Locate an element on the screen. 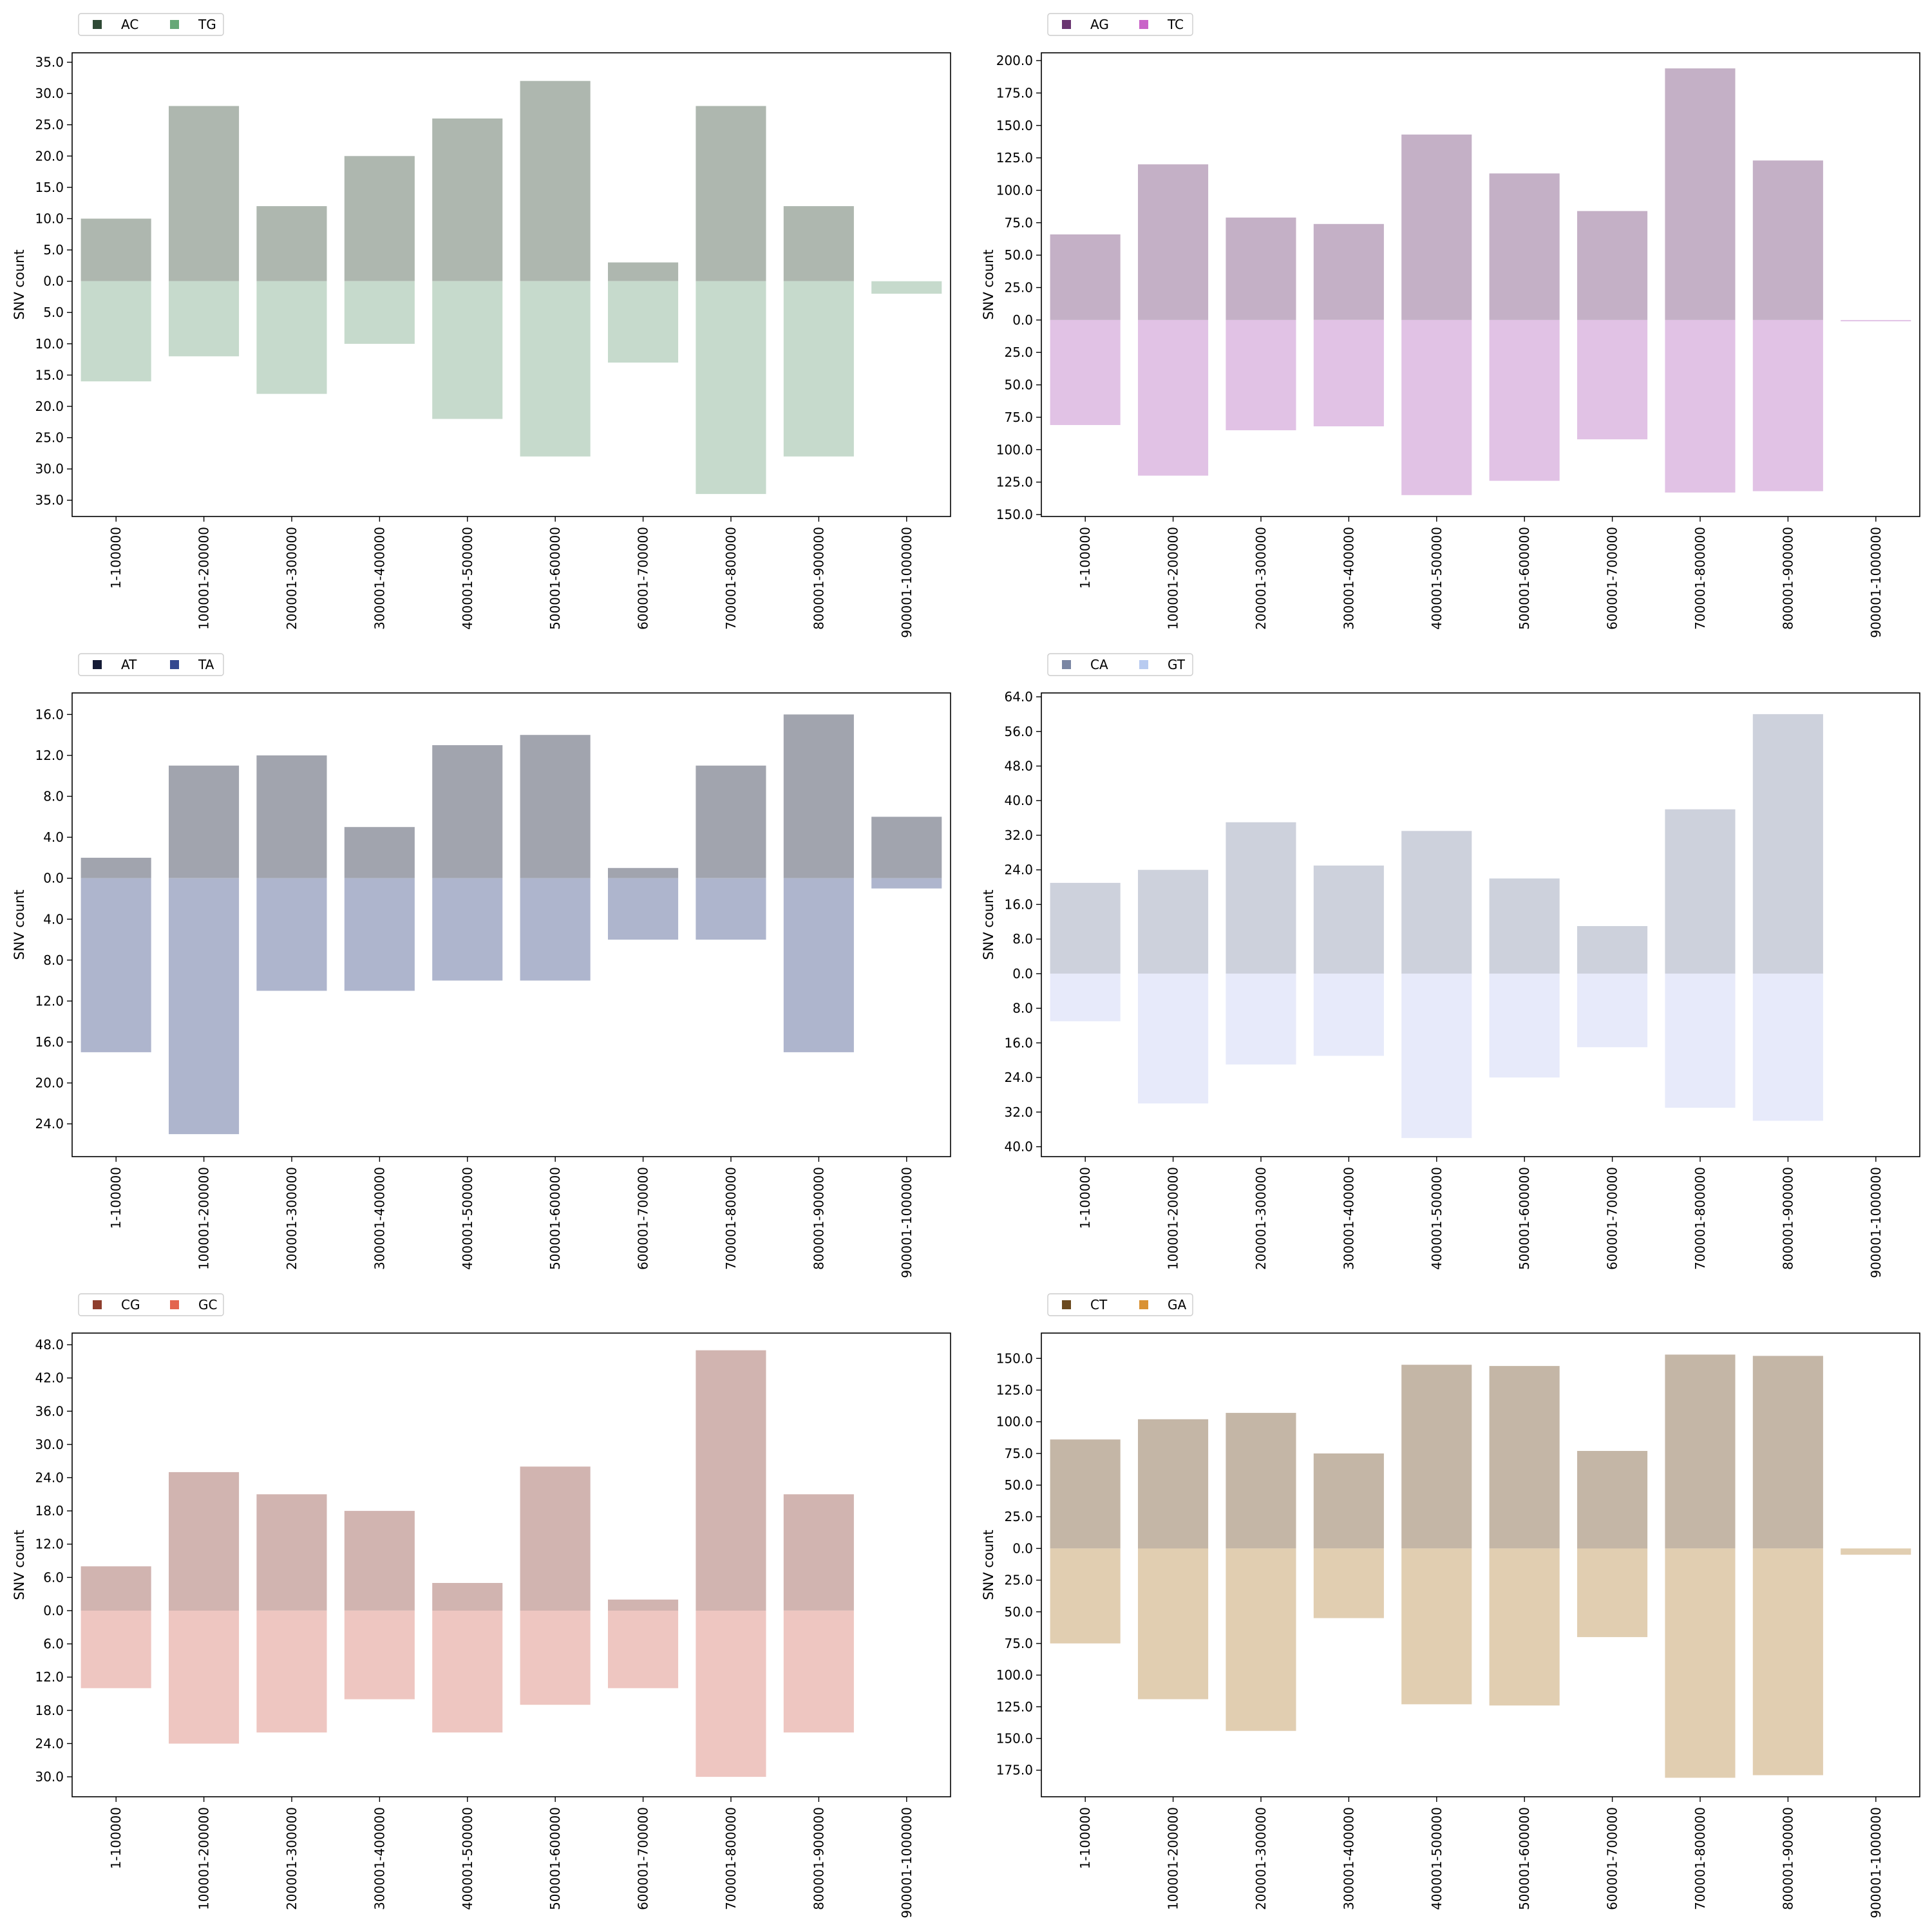  legend-swatch-AT is located at coordinates (97, 664).